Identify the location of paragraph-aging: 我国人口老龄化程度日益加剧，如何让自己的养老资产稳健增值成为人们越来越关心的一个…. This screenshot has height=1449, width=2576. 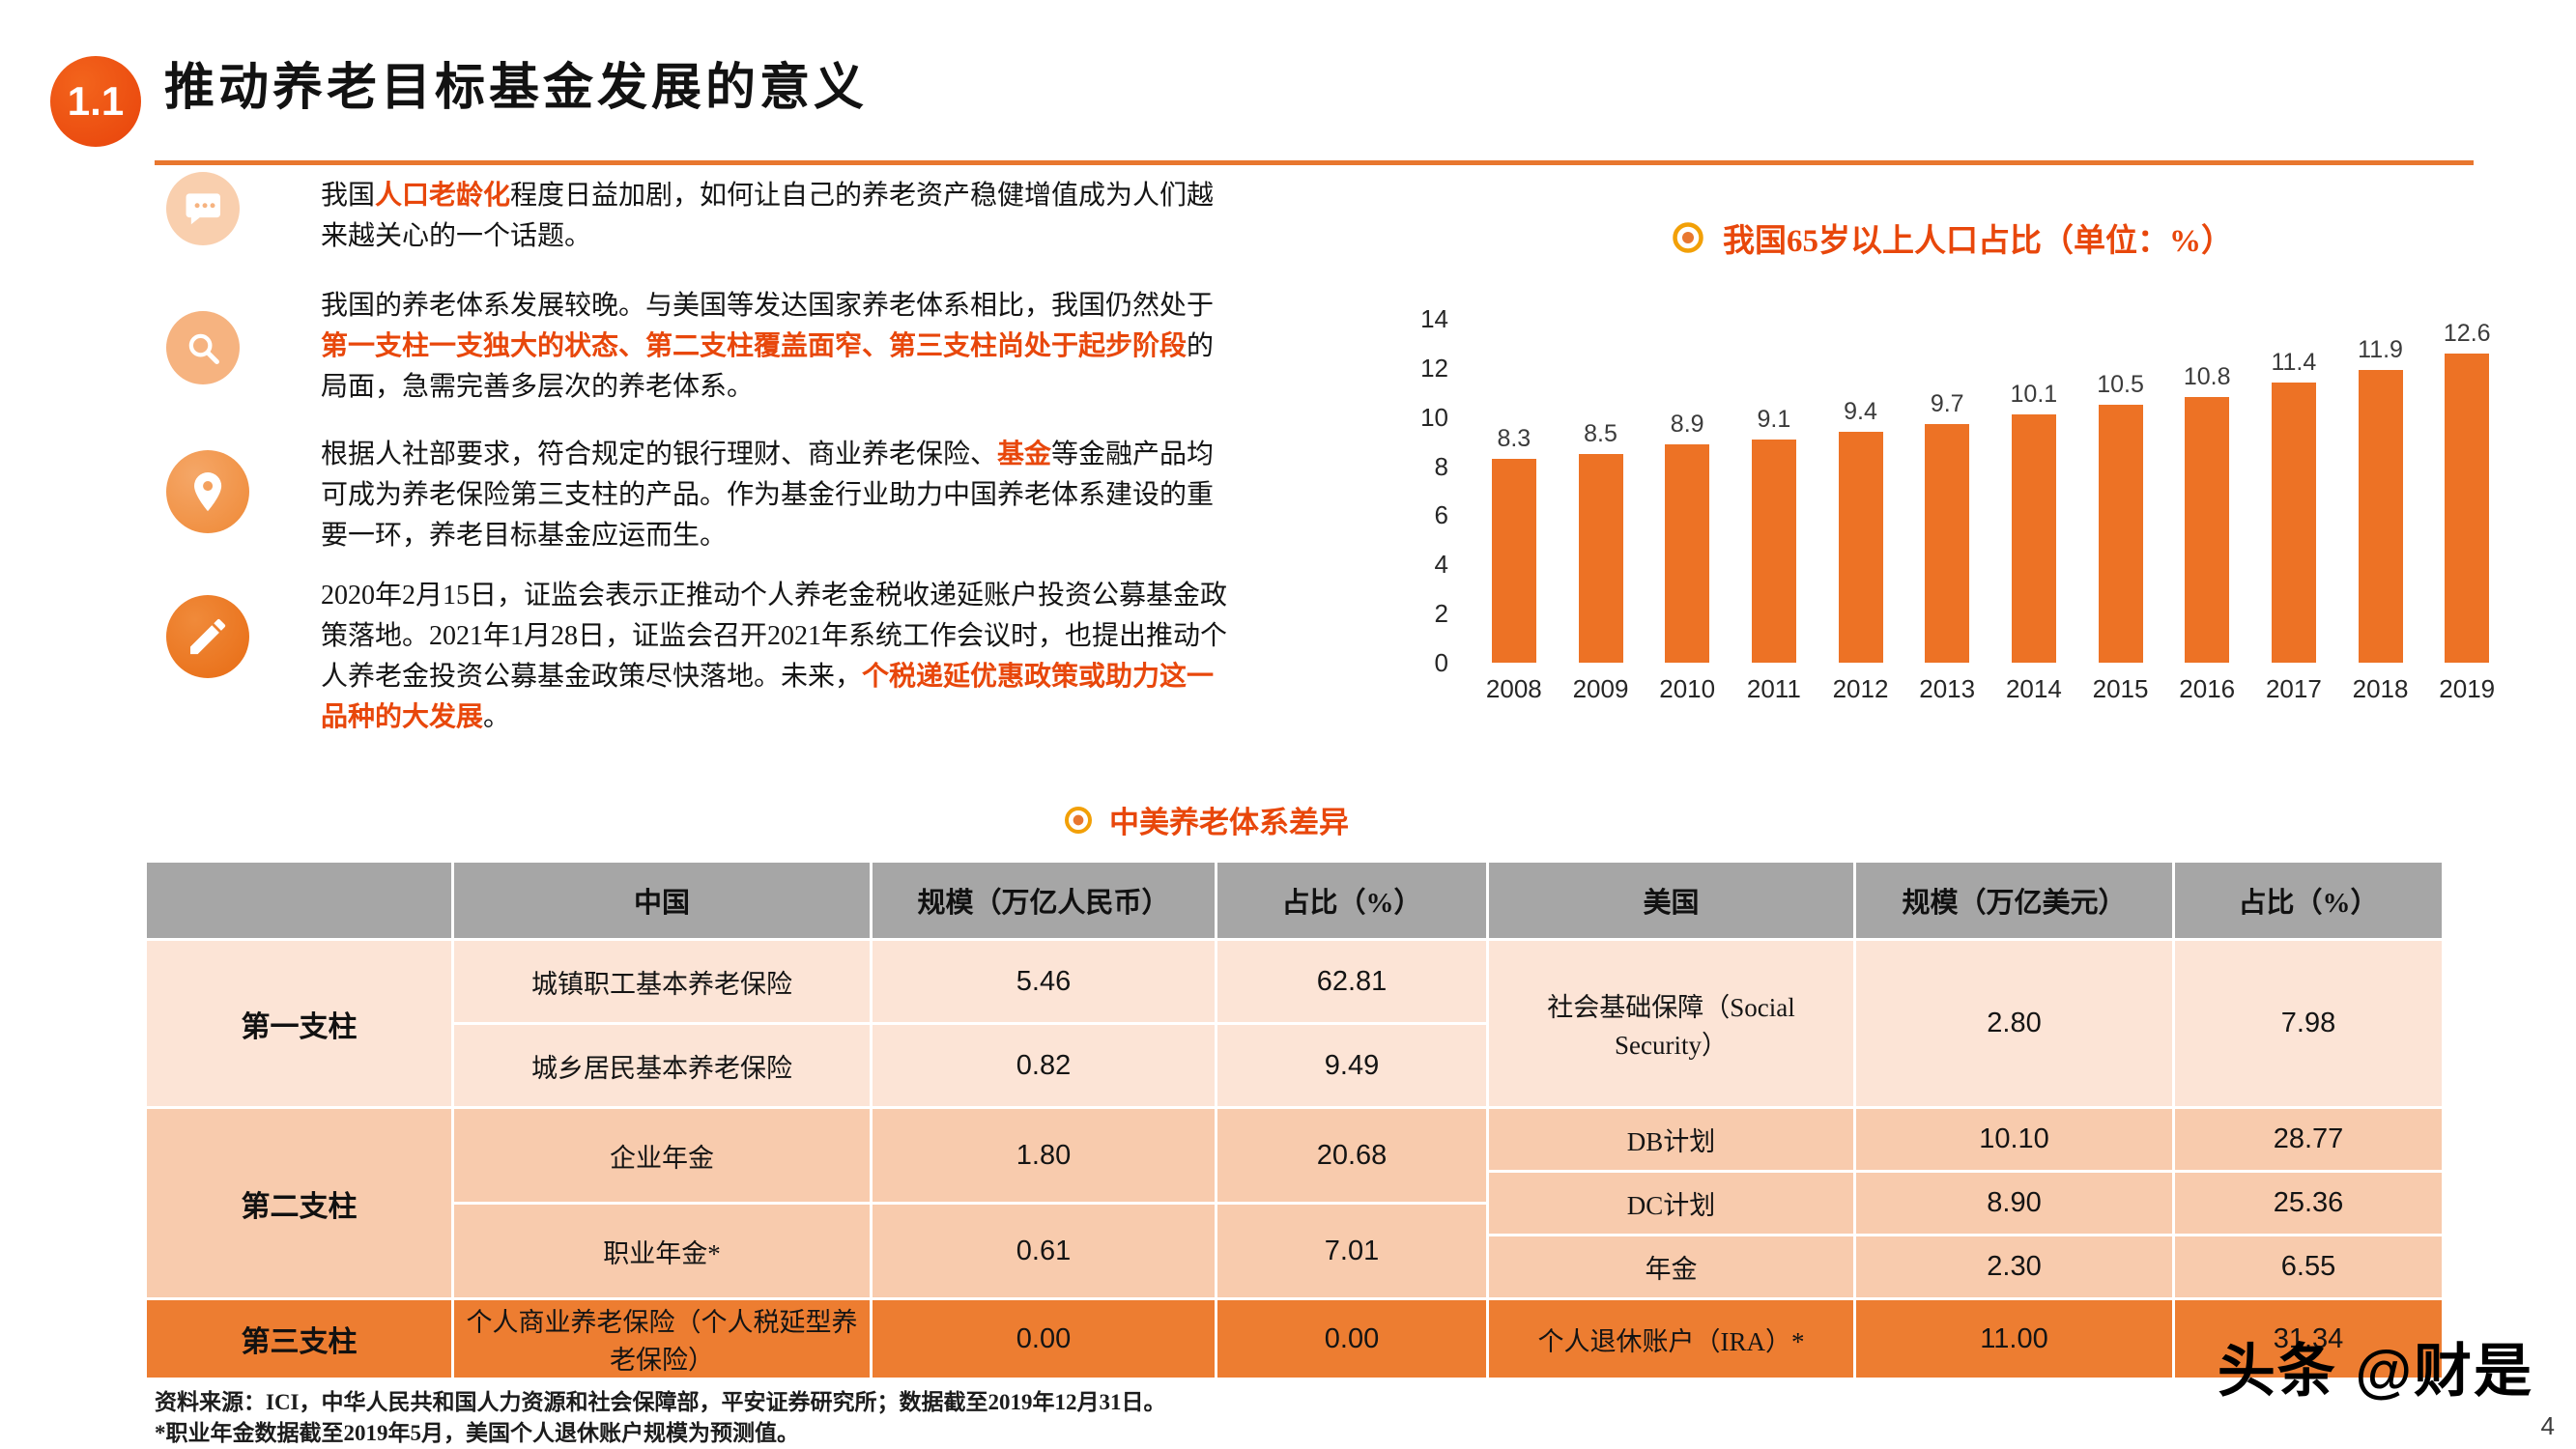
(778, 216).